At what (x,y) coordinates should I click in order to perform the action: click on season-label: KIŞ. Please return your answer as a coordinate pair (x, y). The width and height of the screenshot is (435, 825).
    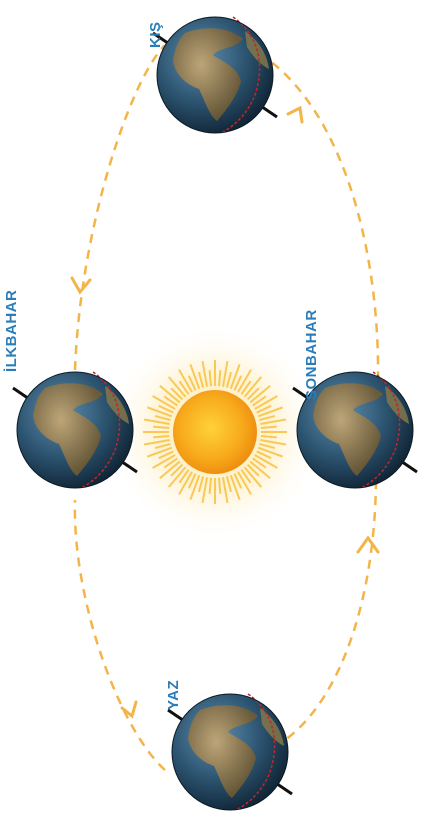
    Looking at the image, I should click on (155, 34).